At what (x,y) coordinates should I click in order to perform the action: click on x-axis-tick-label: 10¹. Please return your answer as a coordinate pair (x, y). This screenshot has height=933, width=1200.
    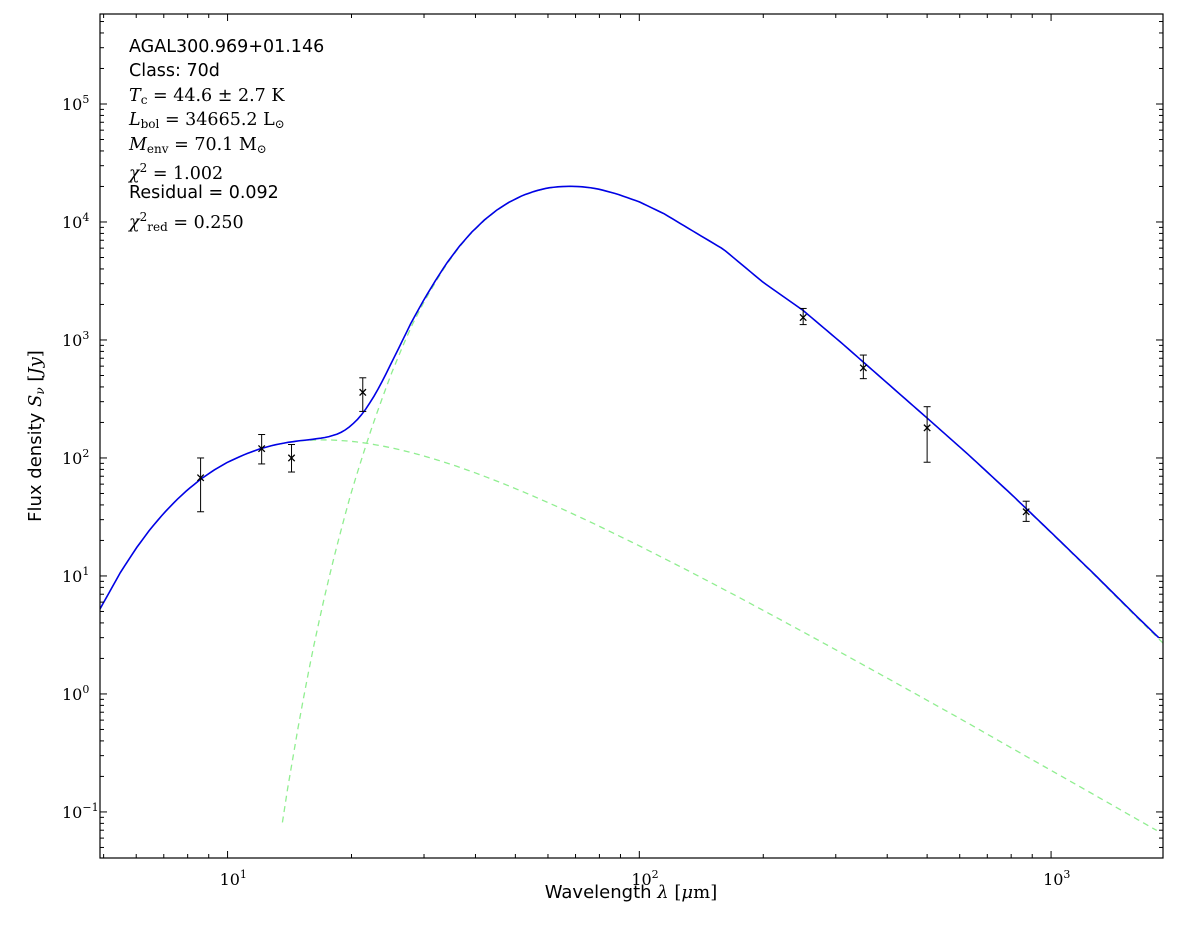
    Looking at the image, I should click on (233, 878).